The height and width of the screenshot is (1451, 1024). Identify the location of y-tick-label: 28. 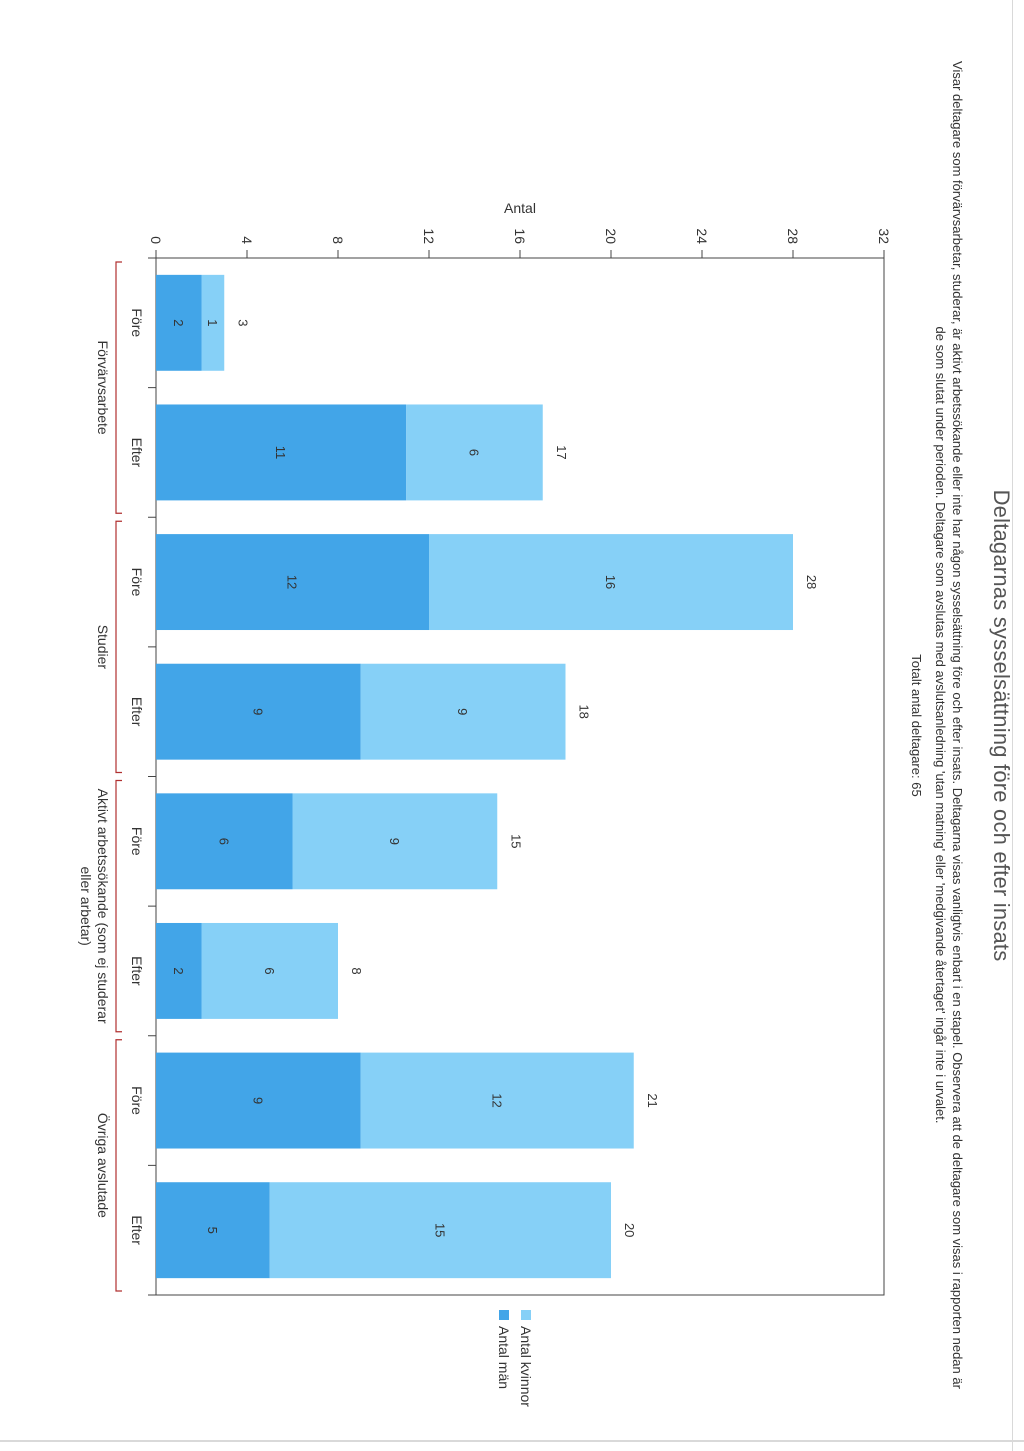
(793, 236).